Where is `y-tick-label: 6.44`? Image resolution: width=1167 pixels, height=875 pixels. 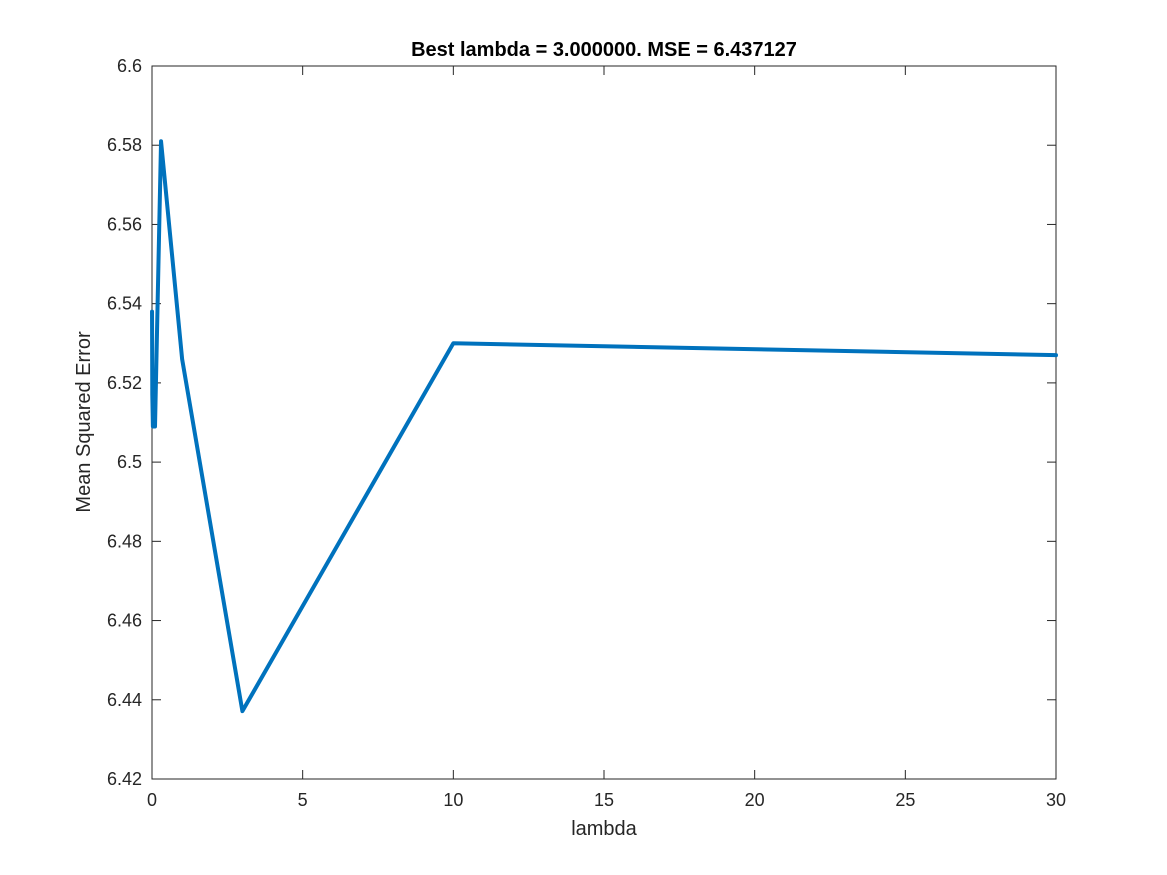
y-tick-label: 6.44 is located at coordinates (124, 700).